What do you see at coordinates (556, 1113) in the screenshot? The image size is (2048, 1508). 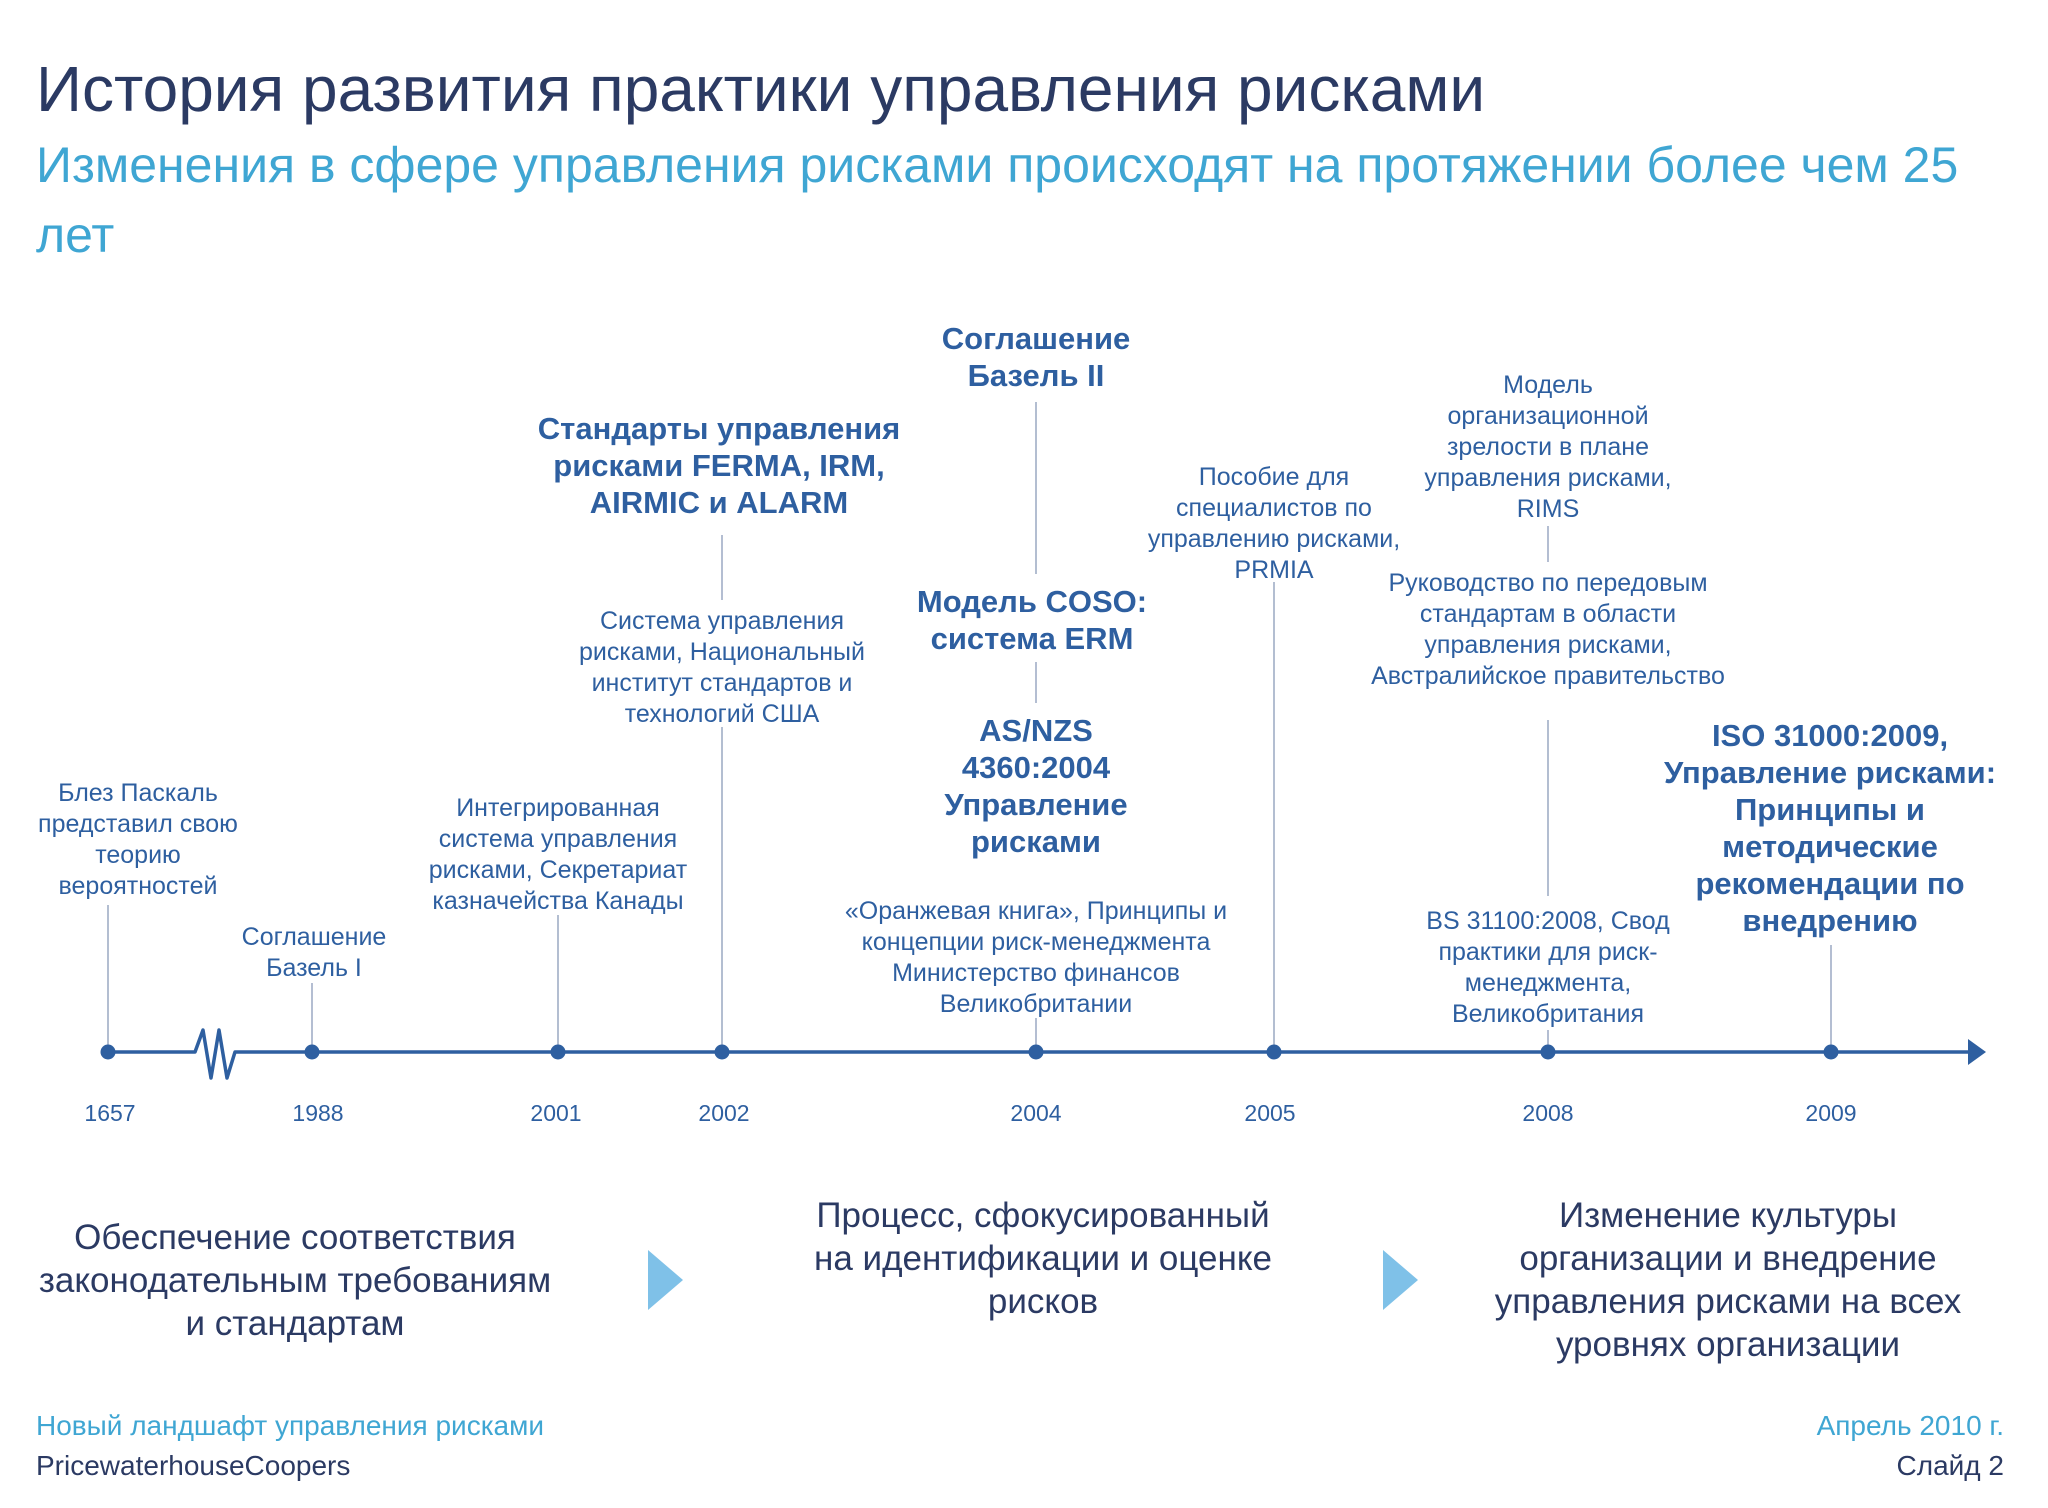 I see `year-label: 2001` at bounding box center [556, 1113].